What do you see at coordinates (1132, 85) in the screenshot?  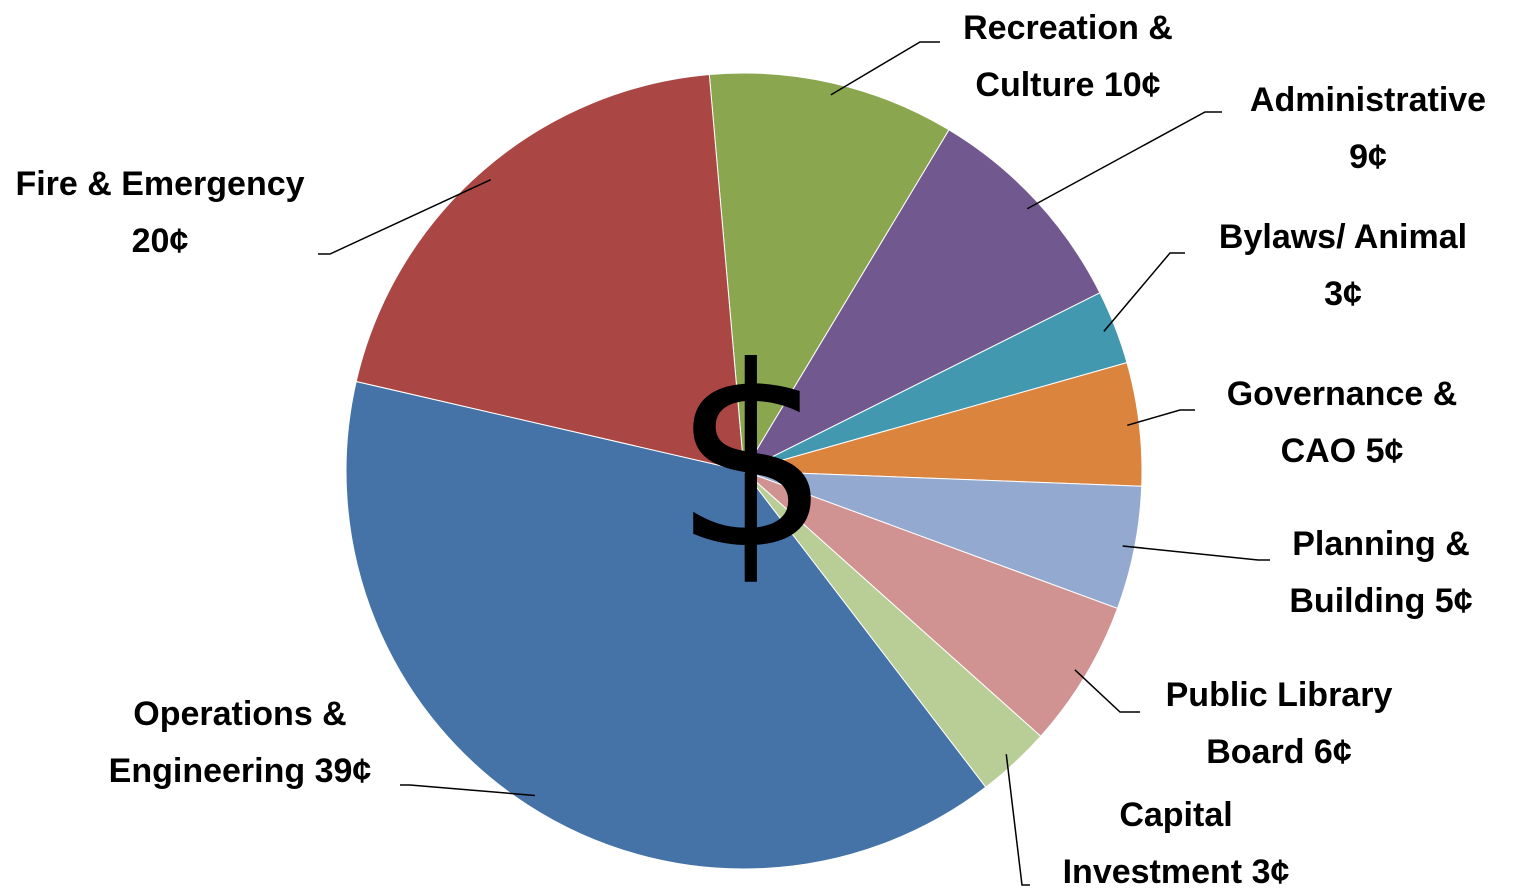 I see `value-label: 10¢` at bounding box center [1132, 85].